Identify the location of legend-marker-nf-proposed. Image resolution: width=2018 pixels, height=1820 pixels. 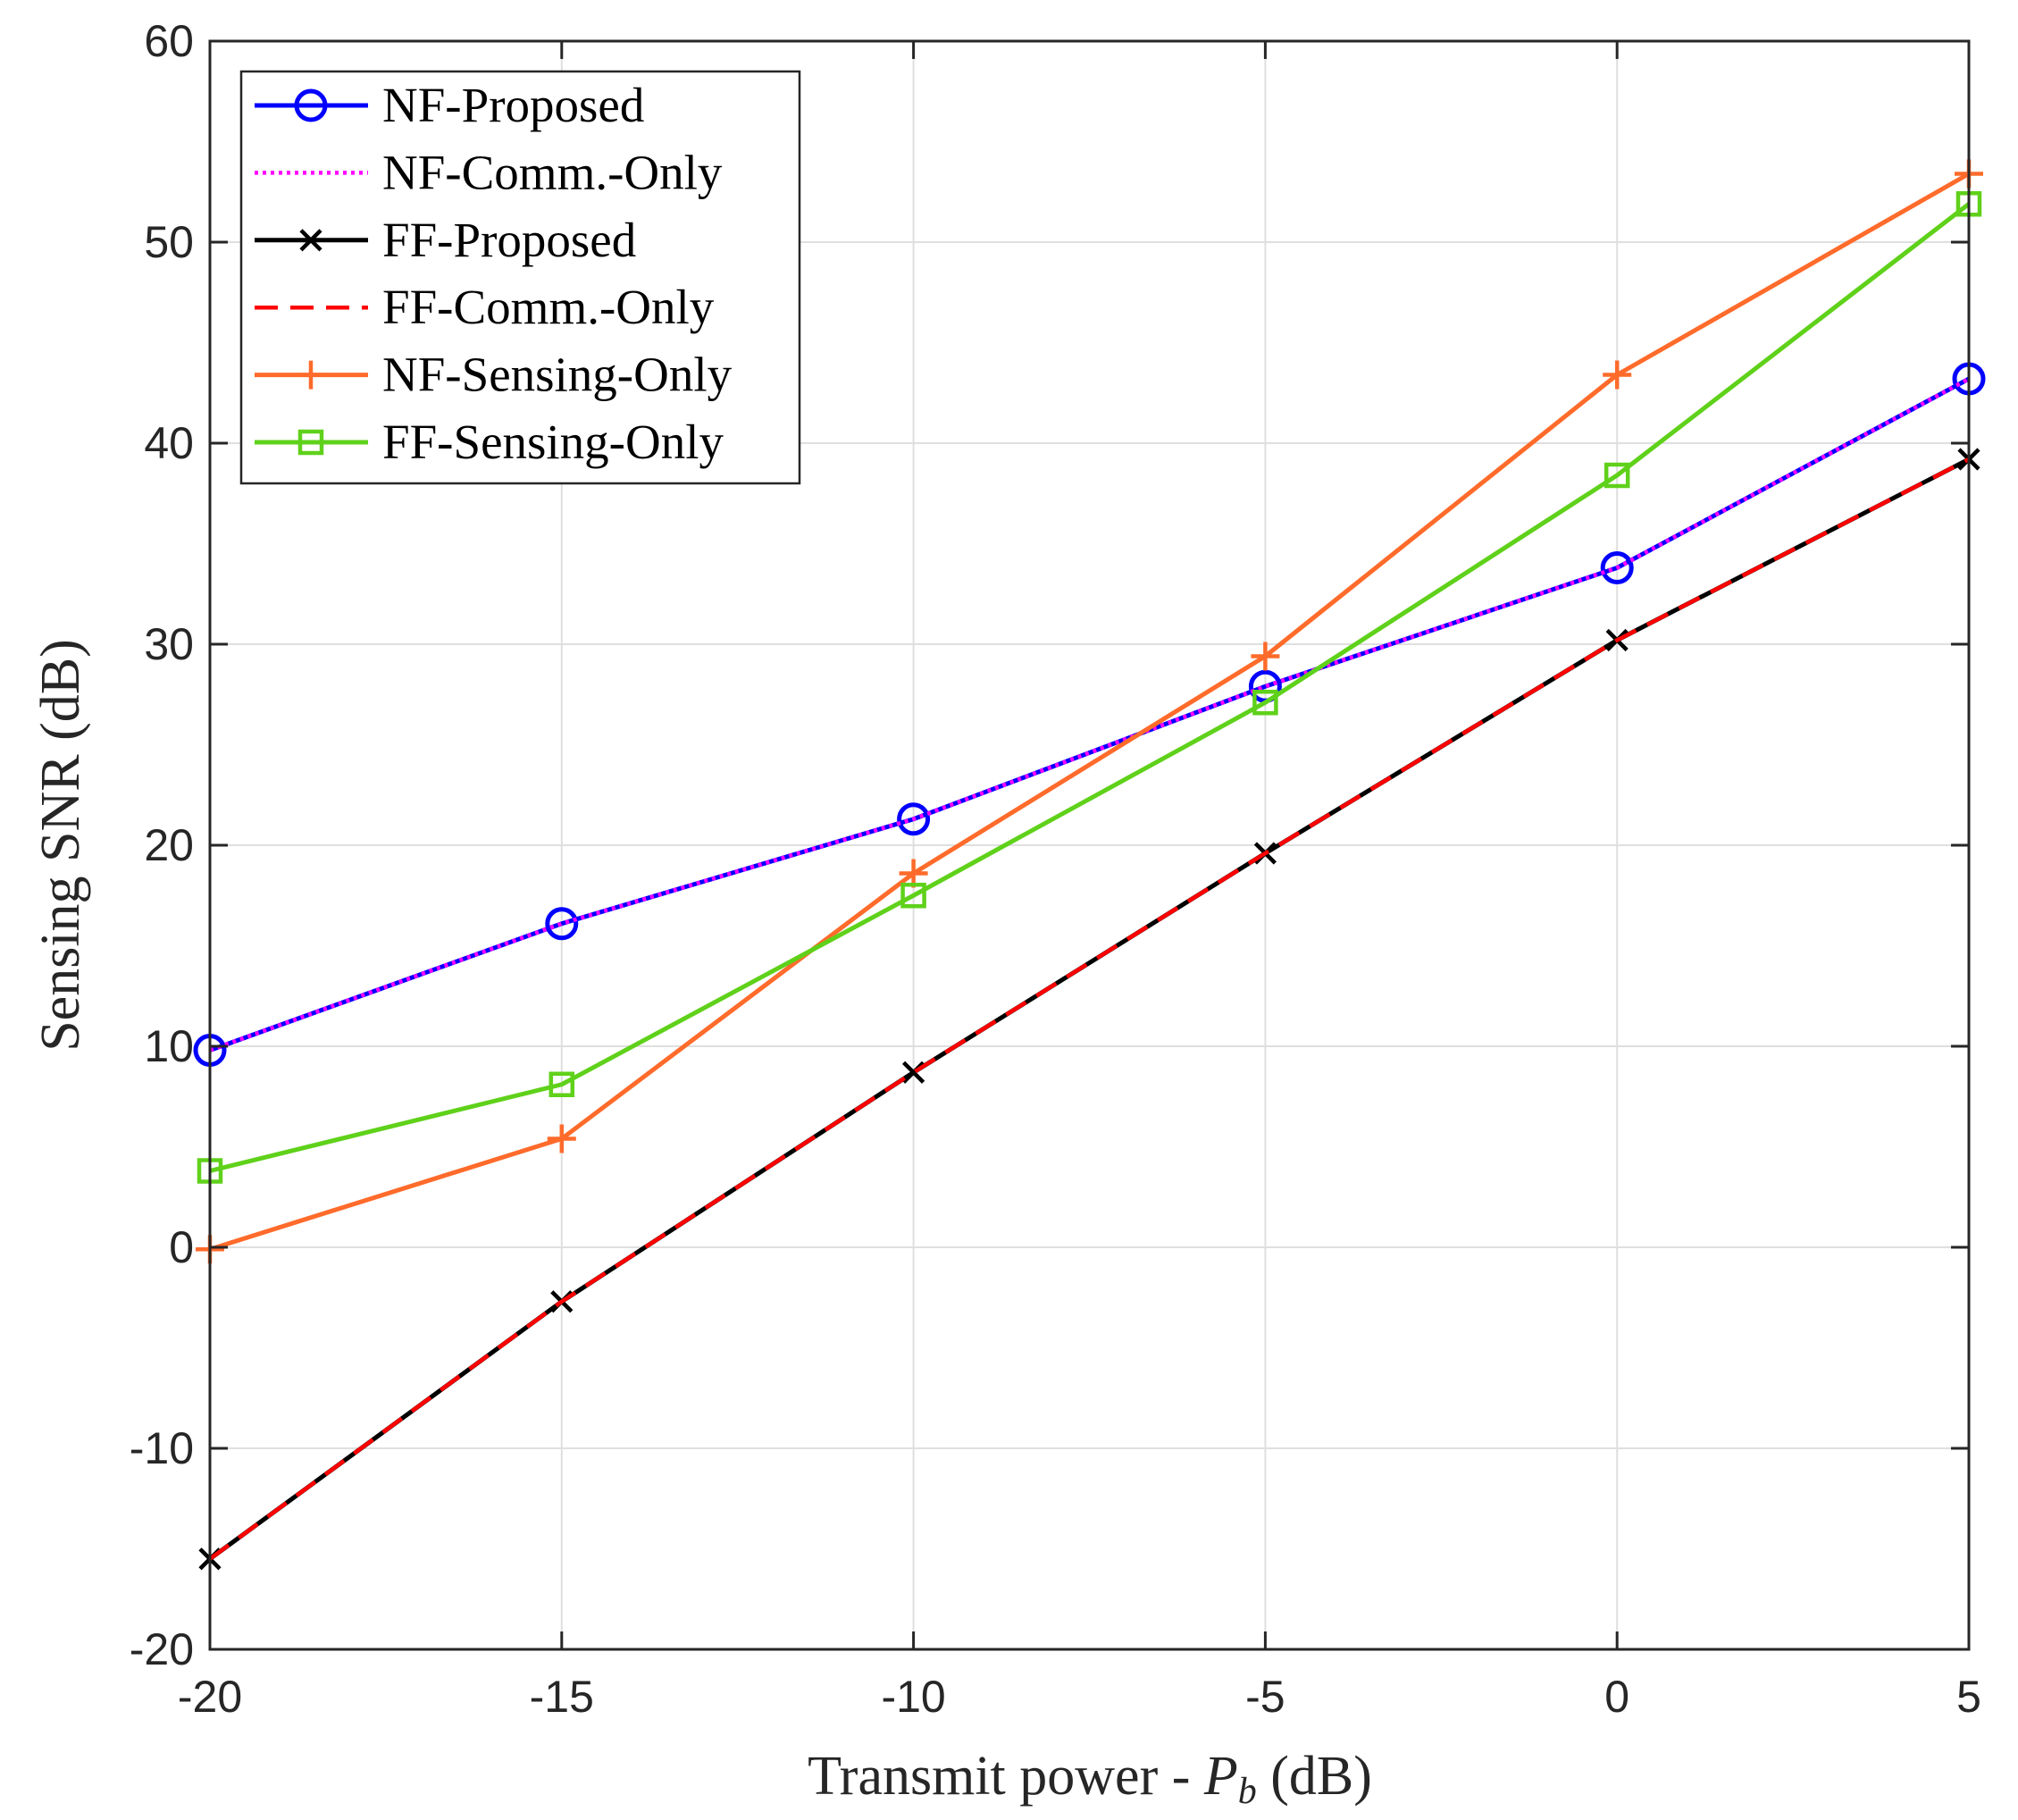
(311, 105).